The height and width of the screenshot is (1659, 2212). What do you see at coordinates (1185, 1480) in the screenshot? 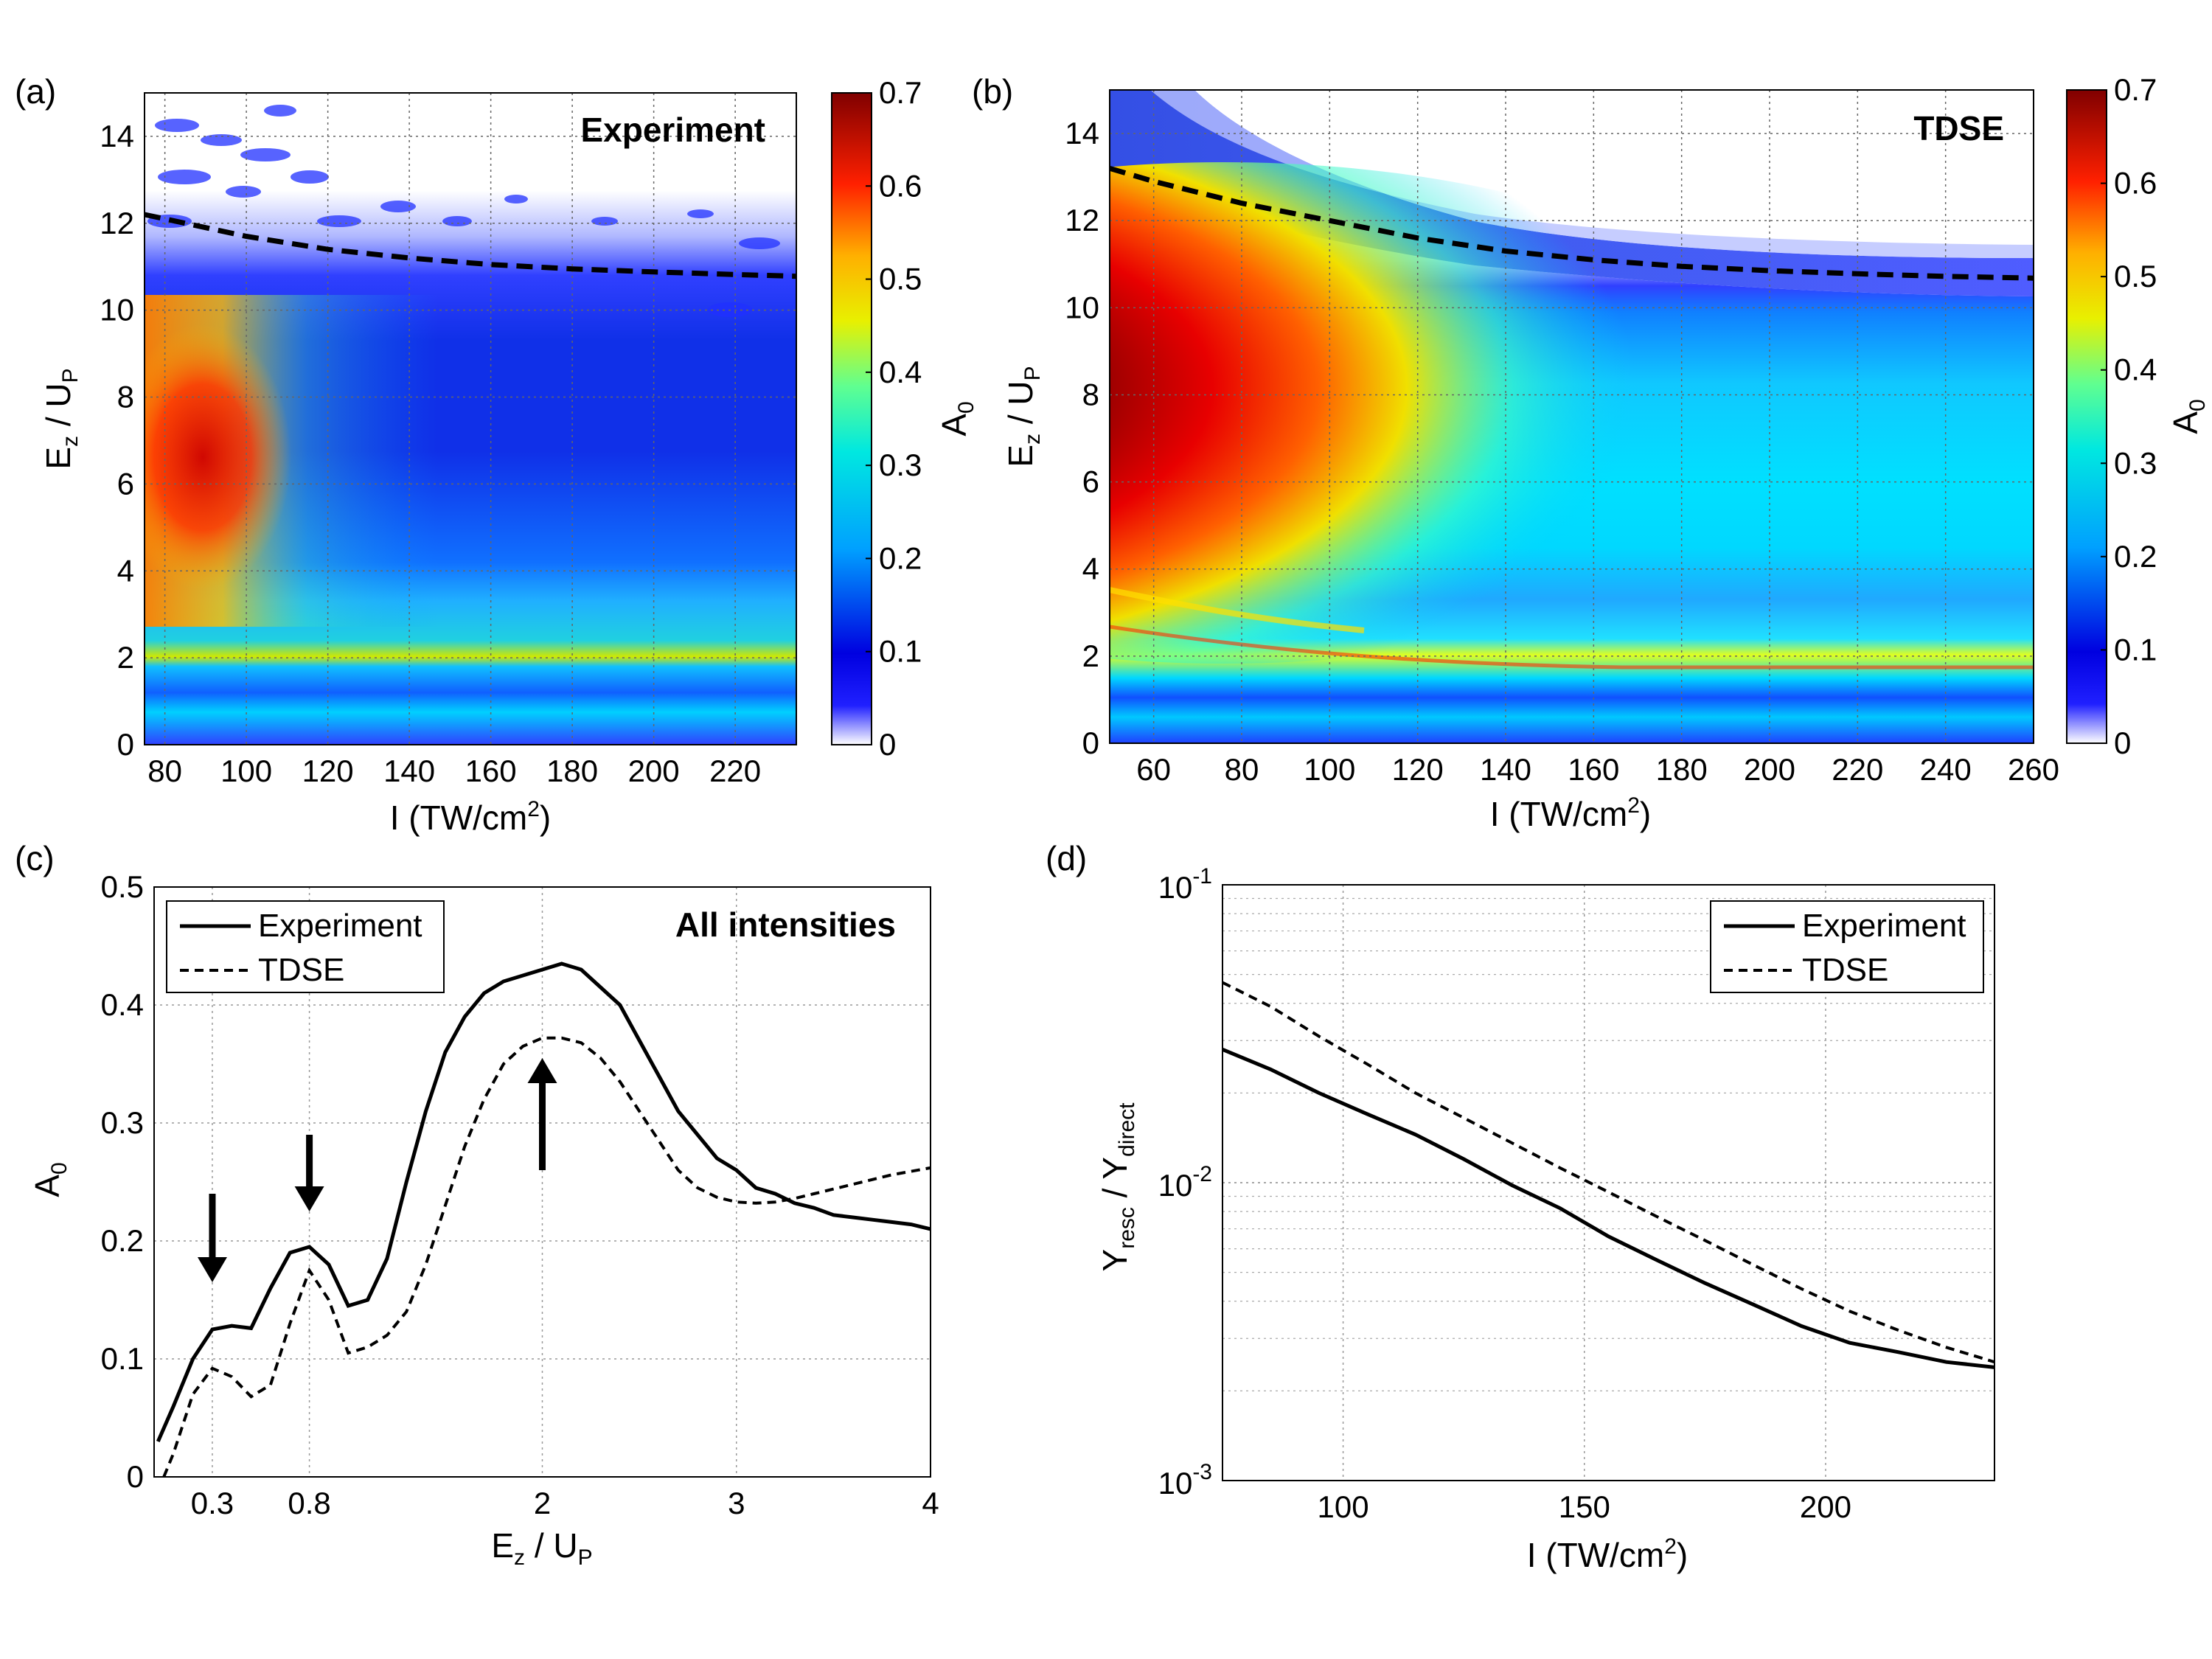
I see `y-tick-label: 10⁻³` at bounding box center [1185, 1480].